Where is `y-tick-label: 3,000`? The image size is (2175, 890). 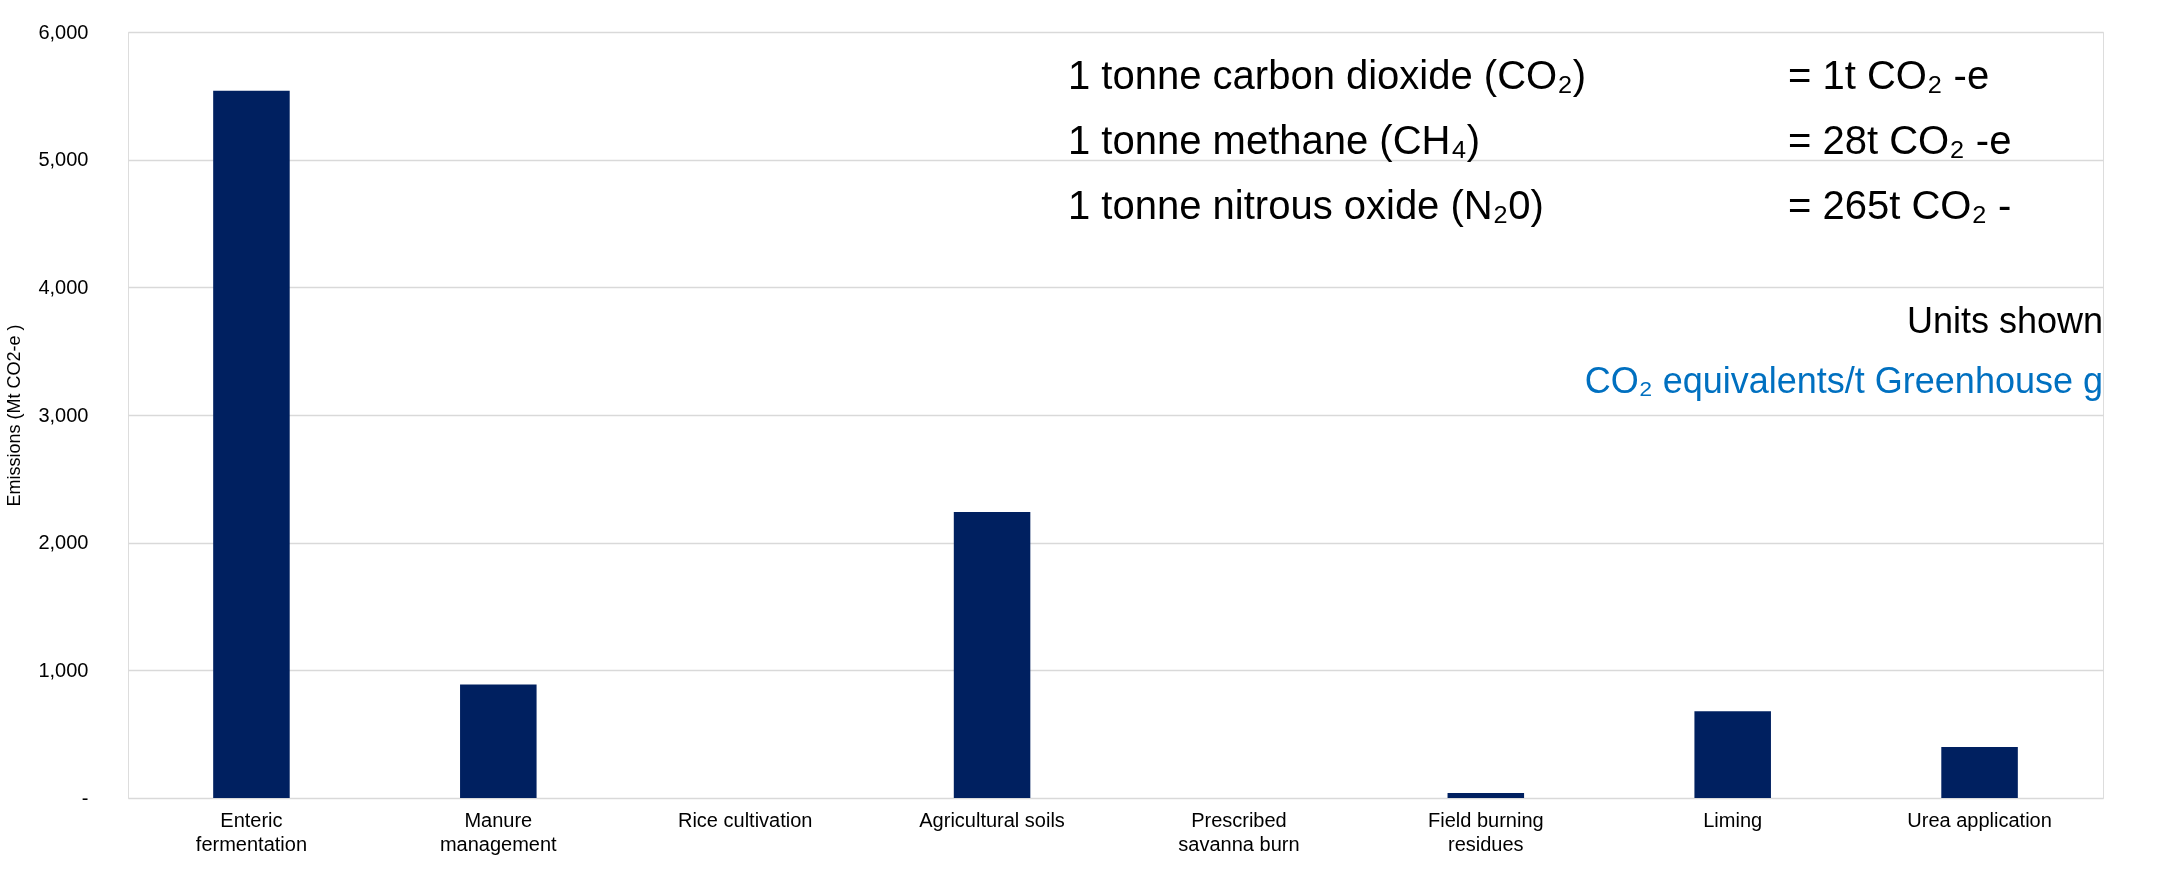 y-tick-label: 3,000 is located at coordinates (63, 414).